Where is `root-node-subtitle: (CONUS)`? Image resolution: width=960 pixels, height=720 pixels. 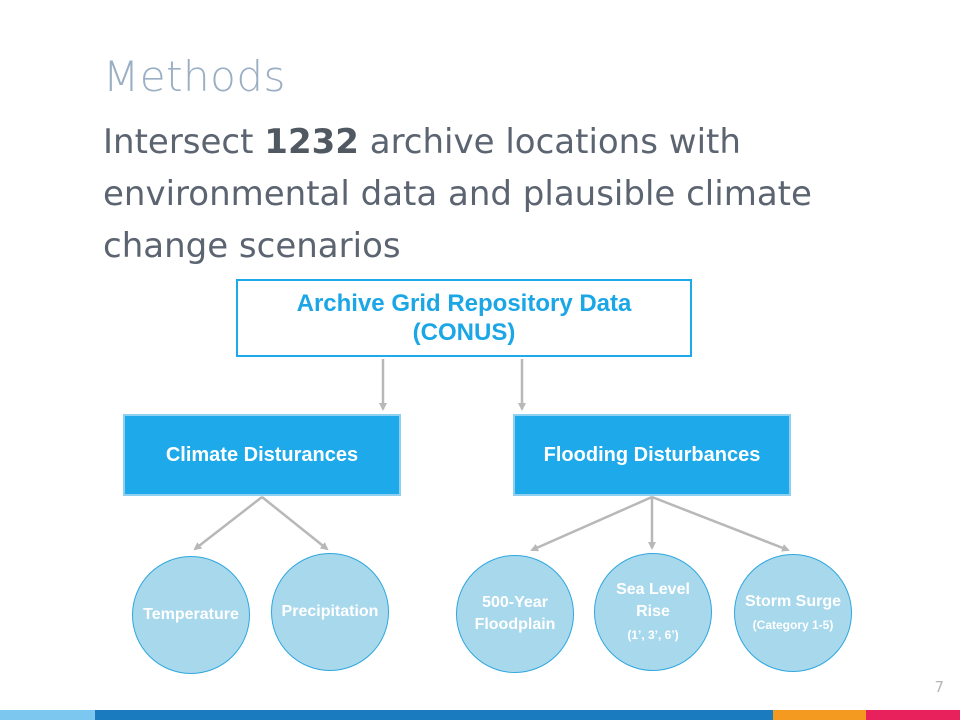
root-node-subtitle: (CONUS) is located at coordinates (464, 332).